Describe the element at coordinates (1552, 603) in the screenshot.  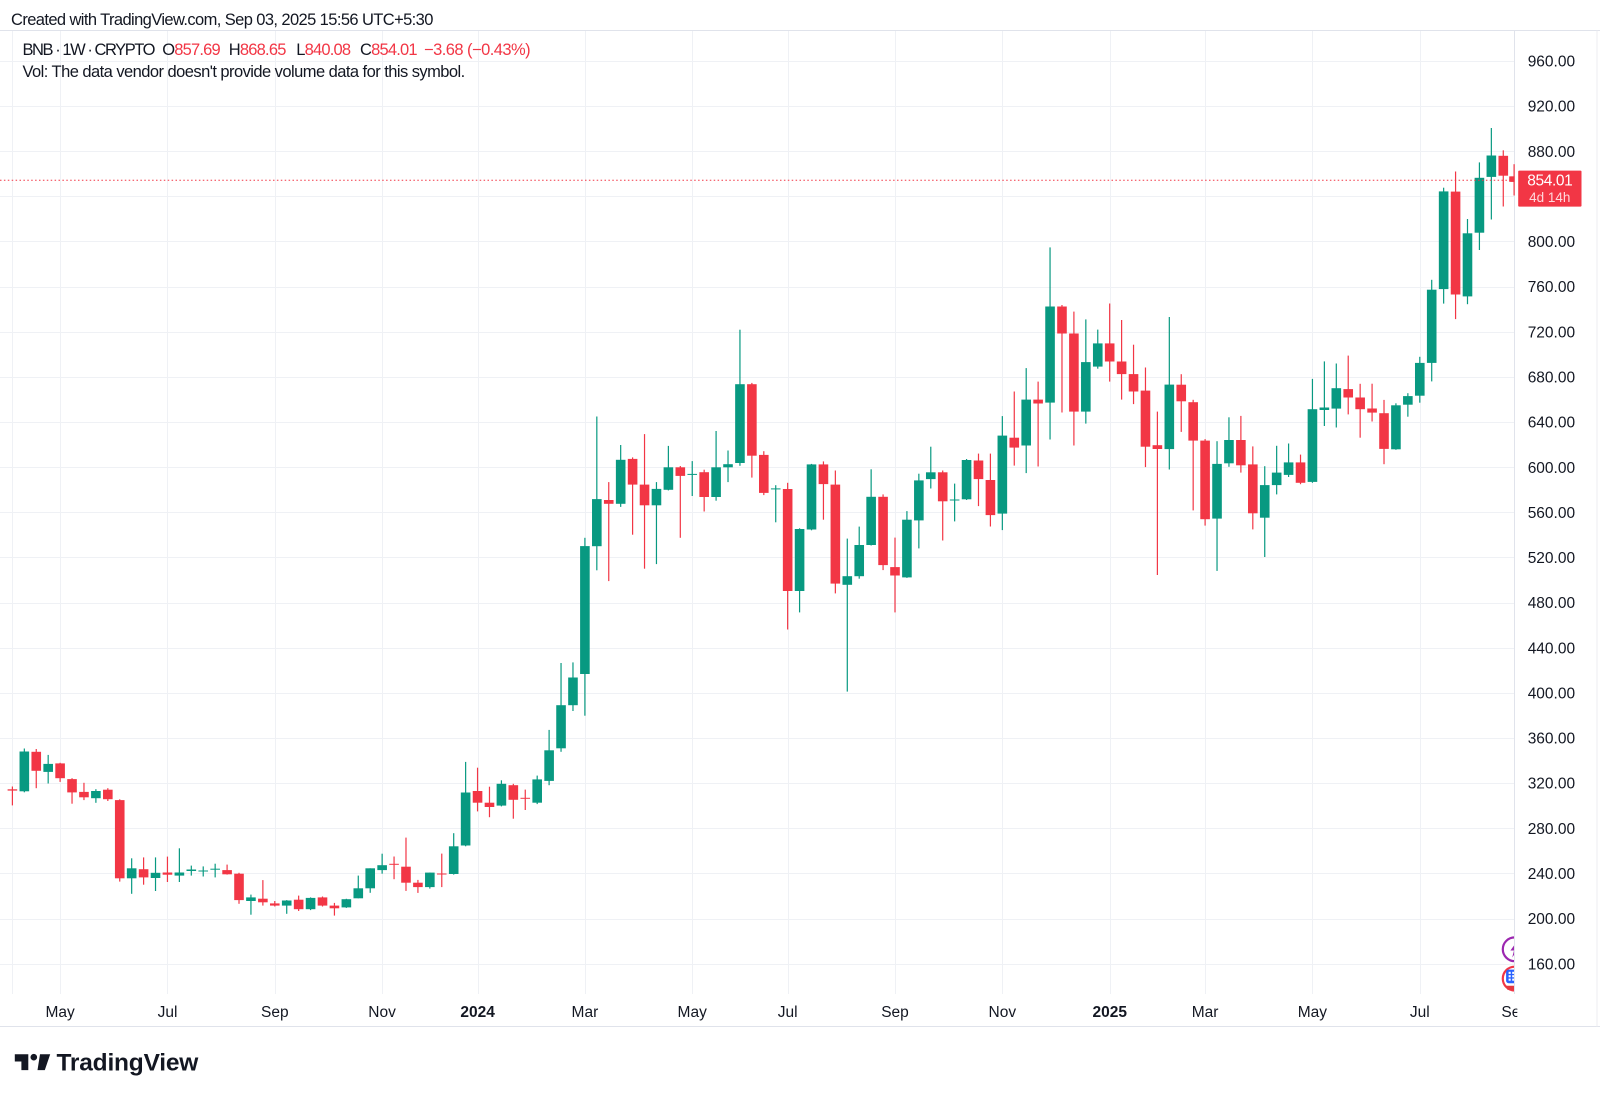
I see `svg-text: 480.00` at that location.